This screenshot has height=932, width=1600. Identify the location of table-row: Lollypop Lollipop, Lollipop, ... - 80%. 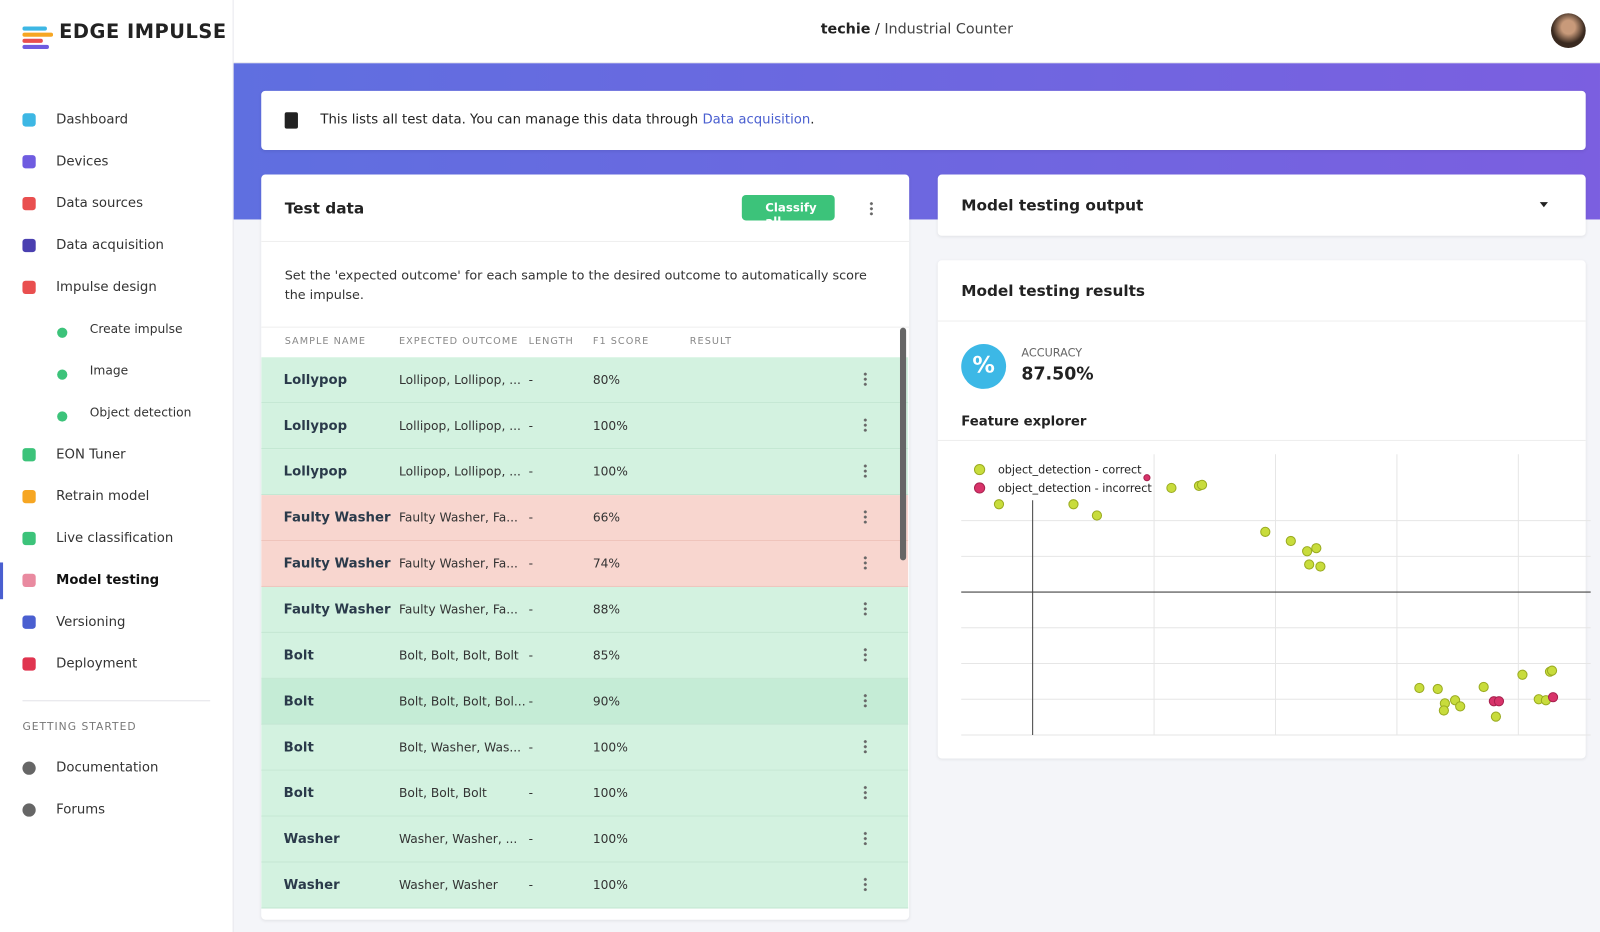
(585, 380).